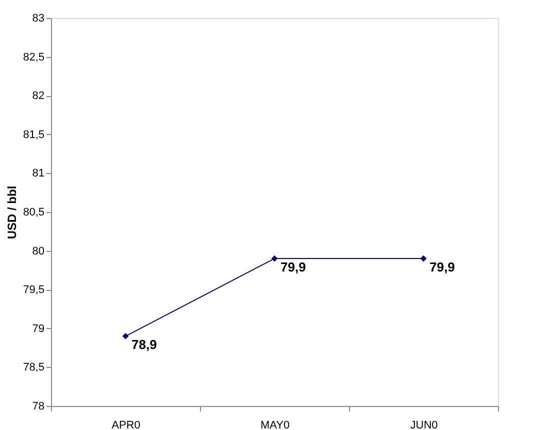 This screenshot has width=534, height=430. I want to click on y-tick-label: 82, so click(38, 96).